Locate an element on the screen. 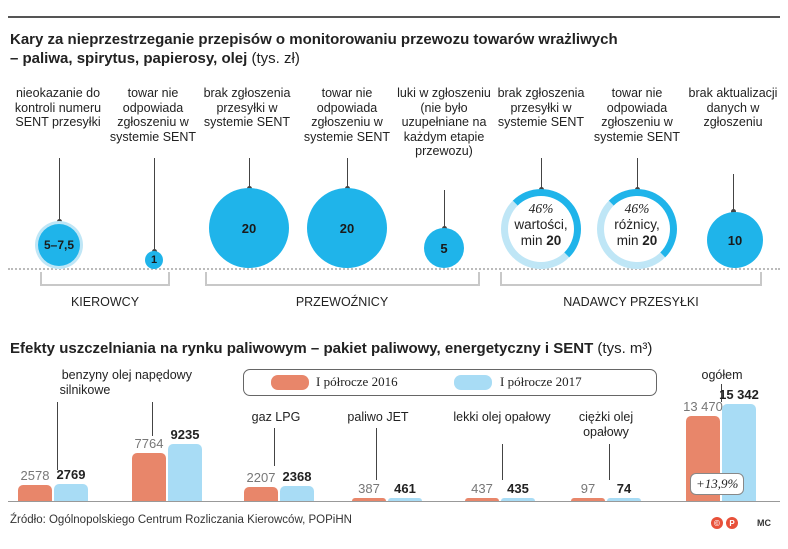  ring-line1: wartości, is located at coordinates (541, 224).